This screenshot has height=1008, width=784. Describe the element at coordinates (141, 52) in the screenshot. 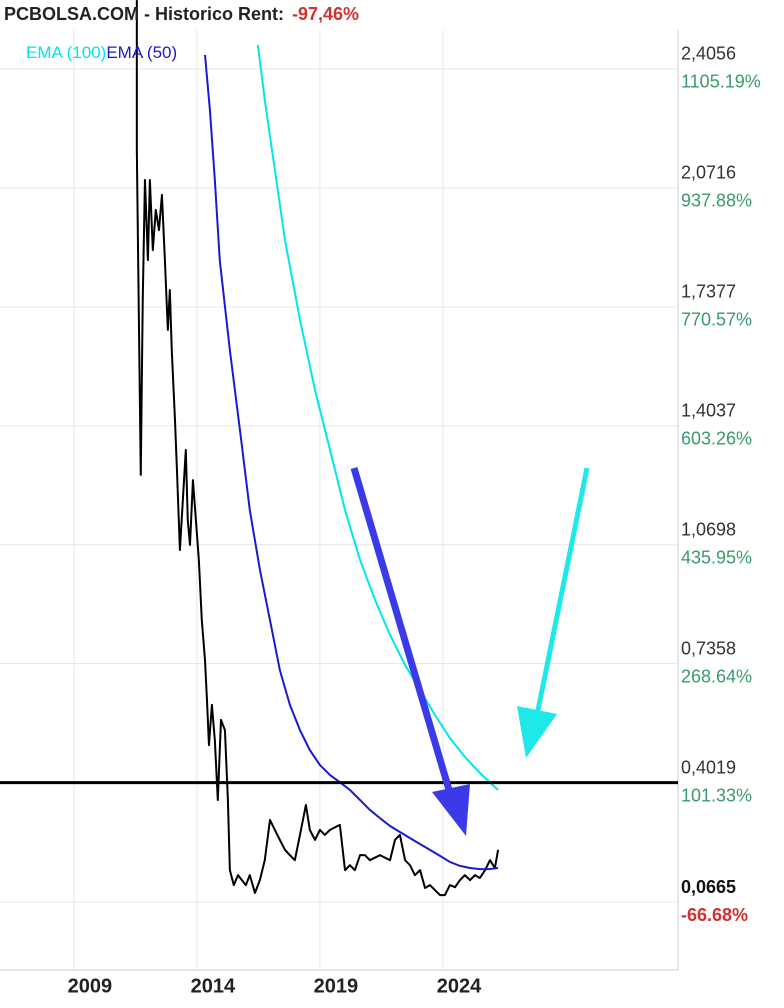

I see `legend-entry: EMA (50)` at that location.